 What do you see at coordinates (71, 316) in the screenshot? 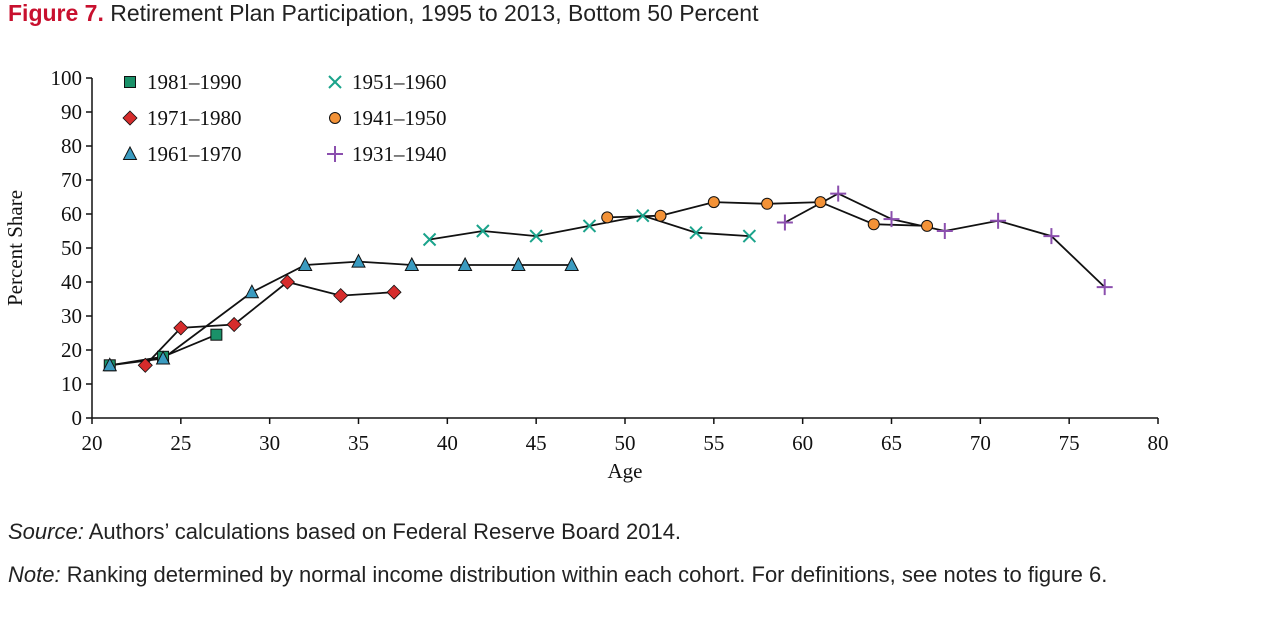
I see `y-tick-label: 30` at bounding box center [71, 316].